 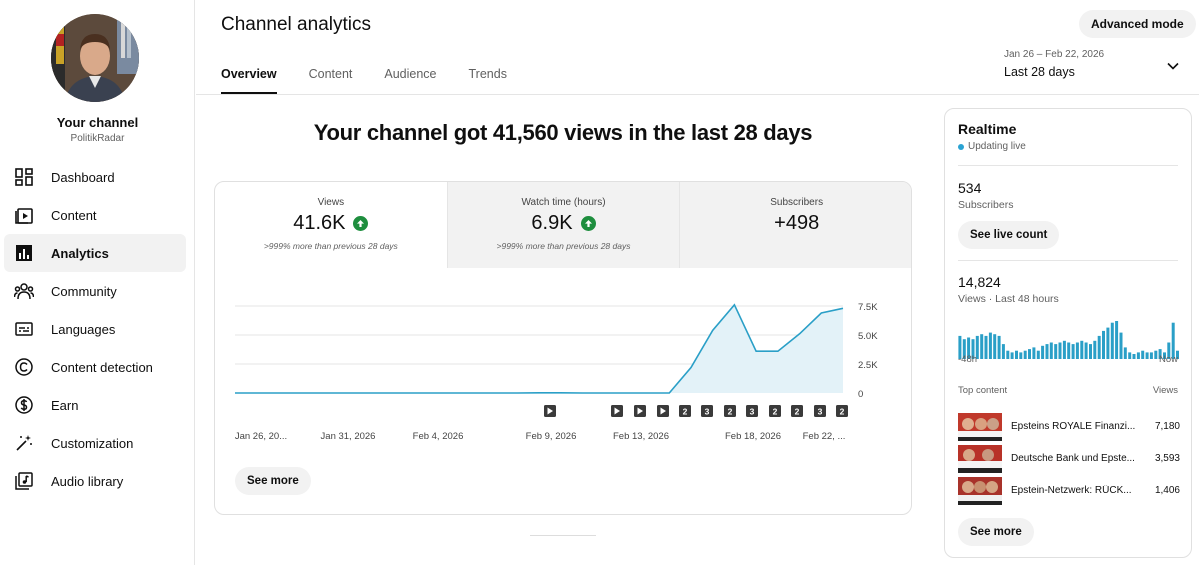 I want to click on sidebar-item-languages: Languages, so click(x=95, y=329).